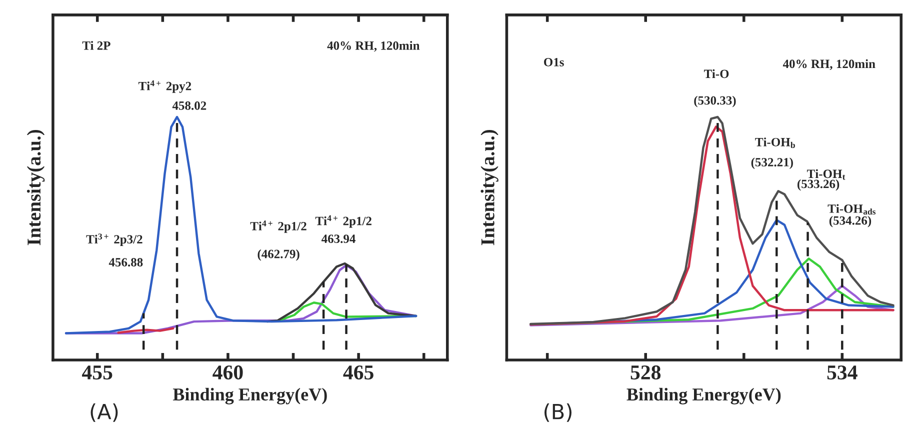 This screenshot has height=427, width=913. Describe the element at coordinates (104, 412) in the screenshot. I see `text: (A)` at that location.